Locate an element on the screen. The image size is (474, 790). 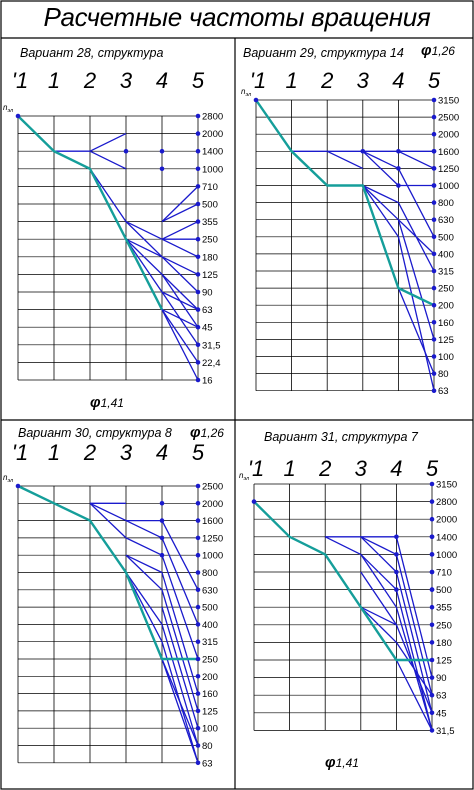
shaft-label: 3 is located at coordinates (363, 80).